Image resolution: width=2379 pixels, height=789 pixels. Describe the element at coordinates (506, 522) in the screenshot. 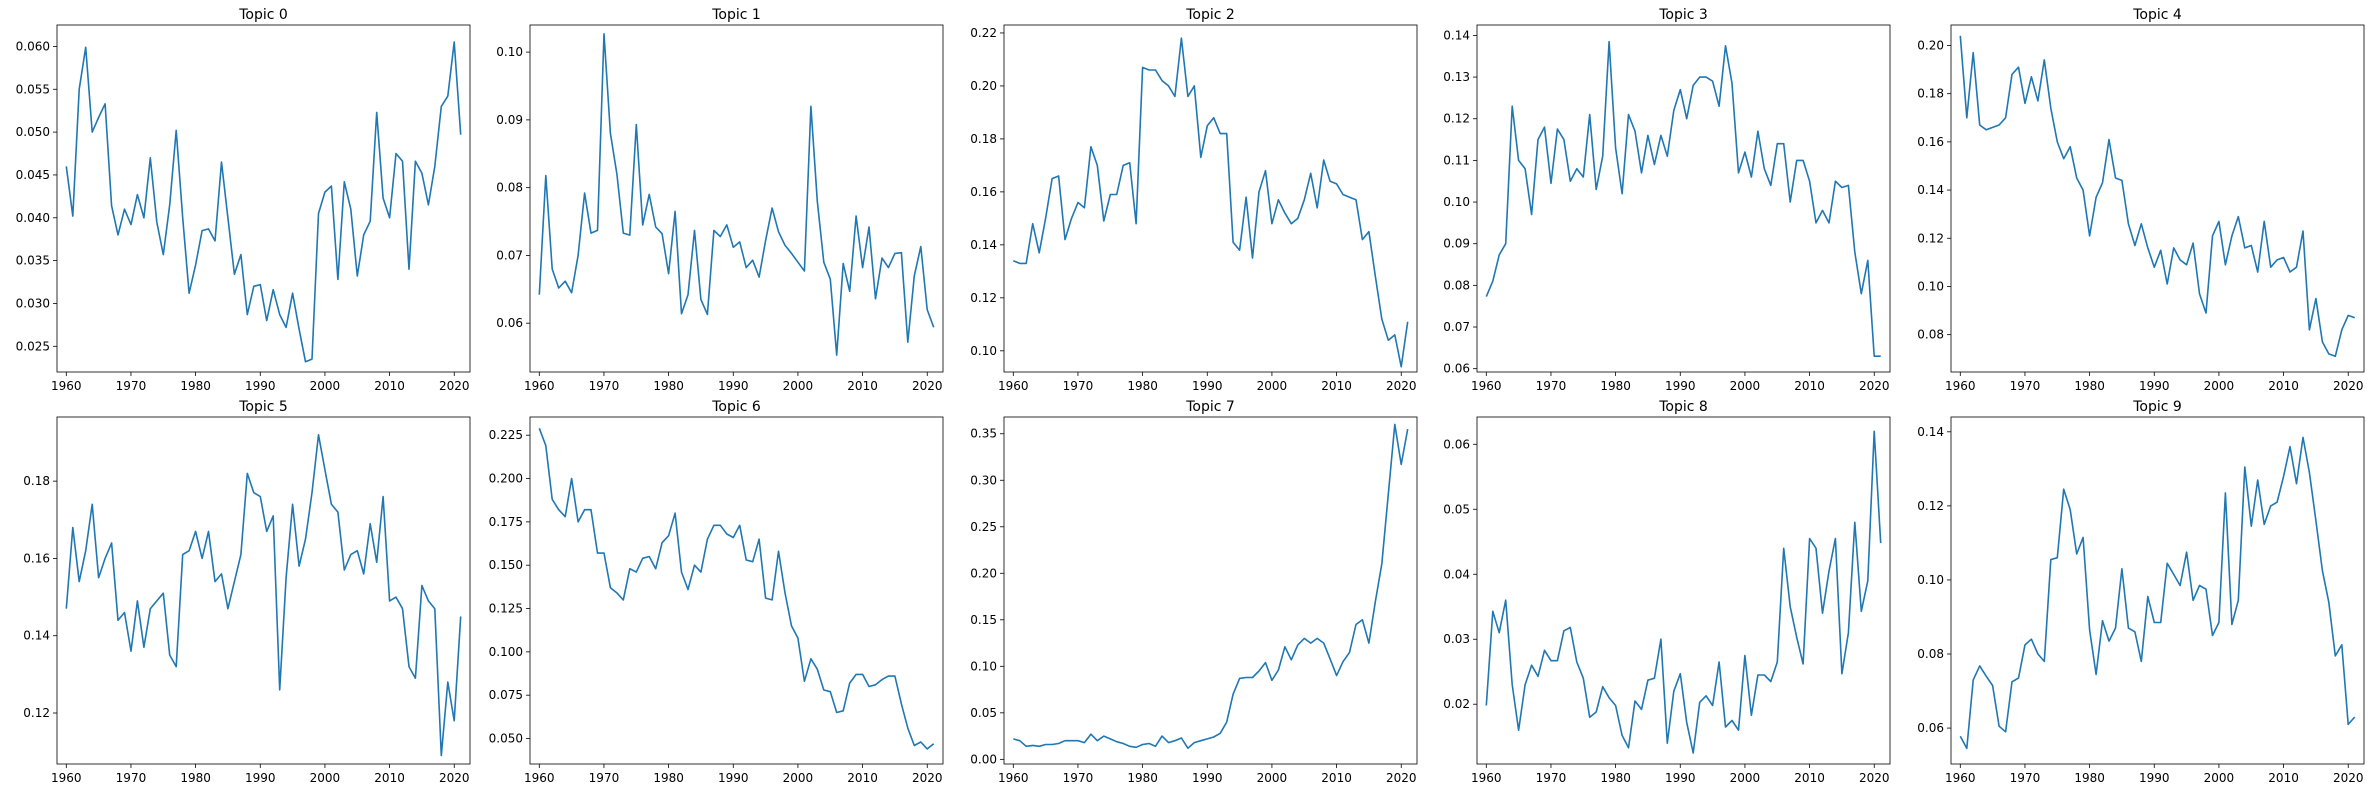

I see `y-tick-label: 0.175` at that location.